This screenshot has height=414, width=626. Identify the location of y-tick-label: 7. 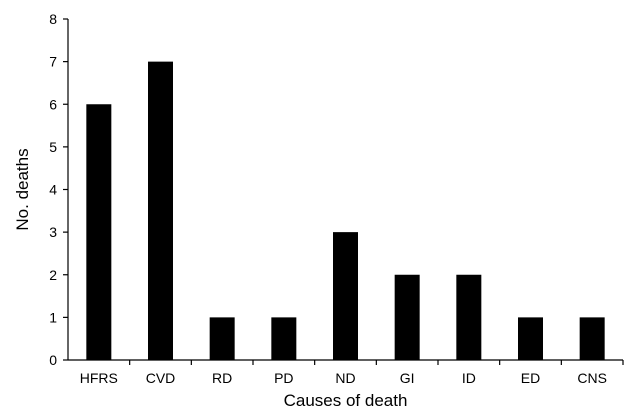
(53, 62).